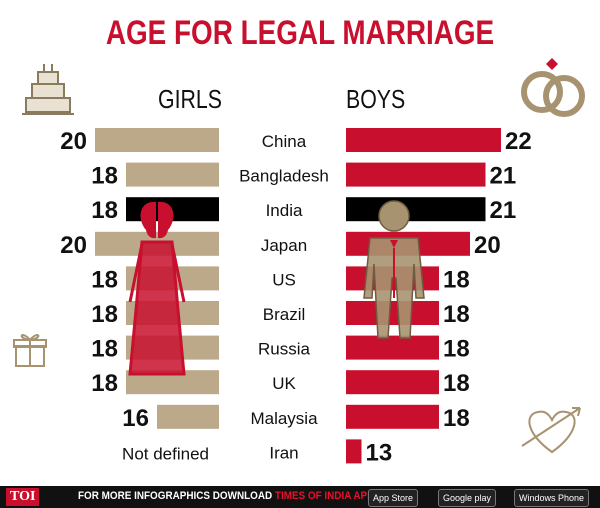  Describe the element at coordinates (73, 245) in the screenshot. I see `girls-value-japan: 20` at that location.